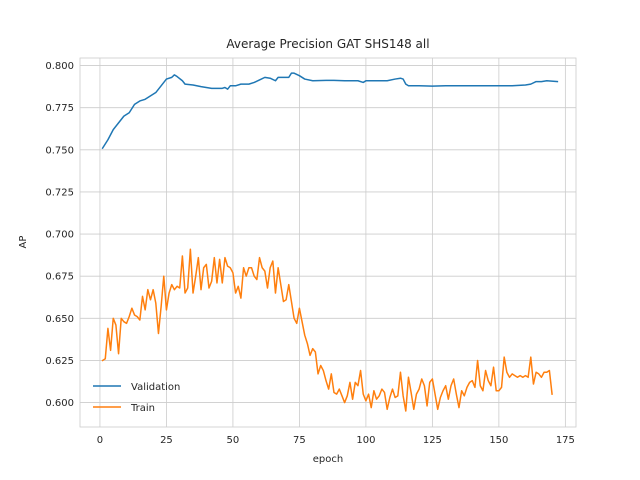 This screenshot has width=640, height=480. Describe the element at coordinates (59, 66) in the screenshot. I see `y-tick-label: 0.800` at that location.